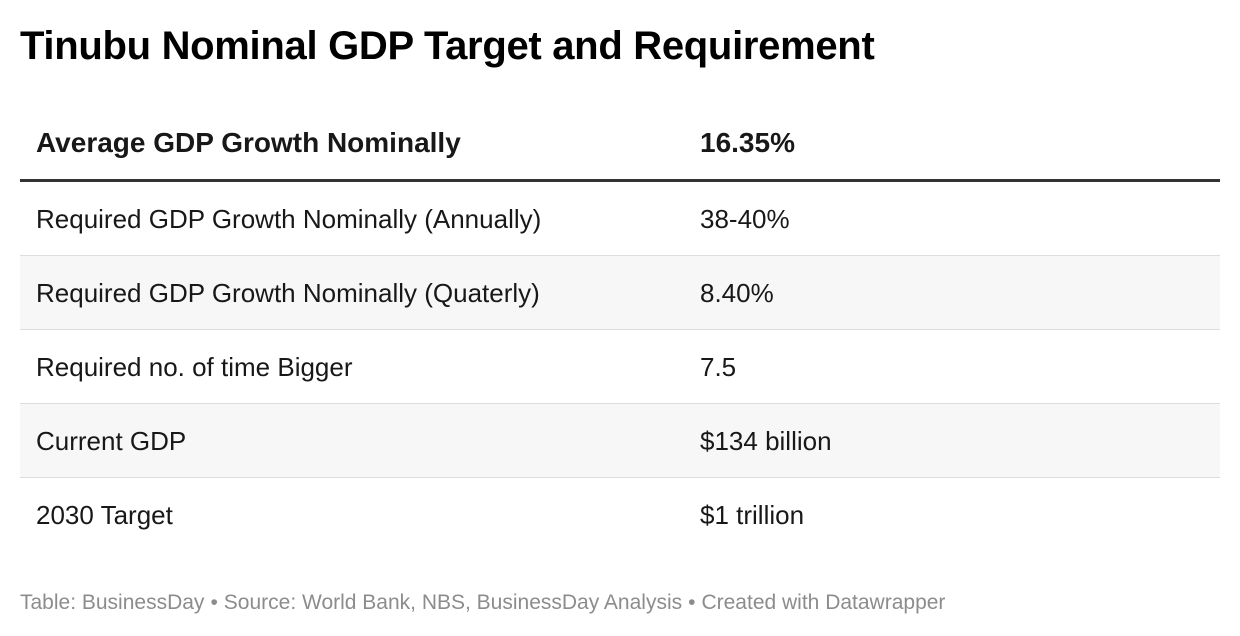  Describe the element at coordinates (620, 441) in the screenshot. I see `table-row: Current GDP $134 billion` at that location.